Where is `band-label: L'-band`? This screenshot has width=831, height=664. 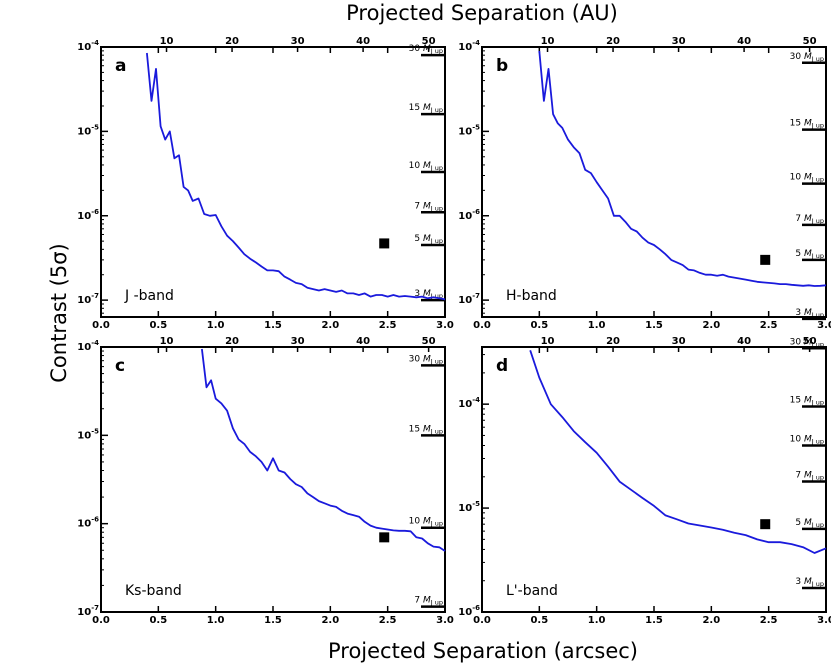
band-label: L'-band is located at coordinates (532, 591).